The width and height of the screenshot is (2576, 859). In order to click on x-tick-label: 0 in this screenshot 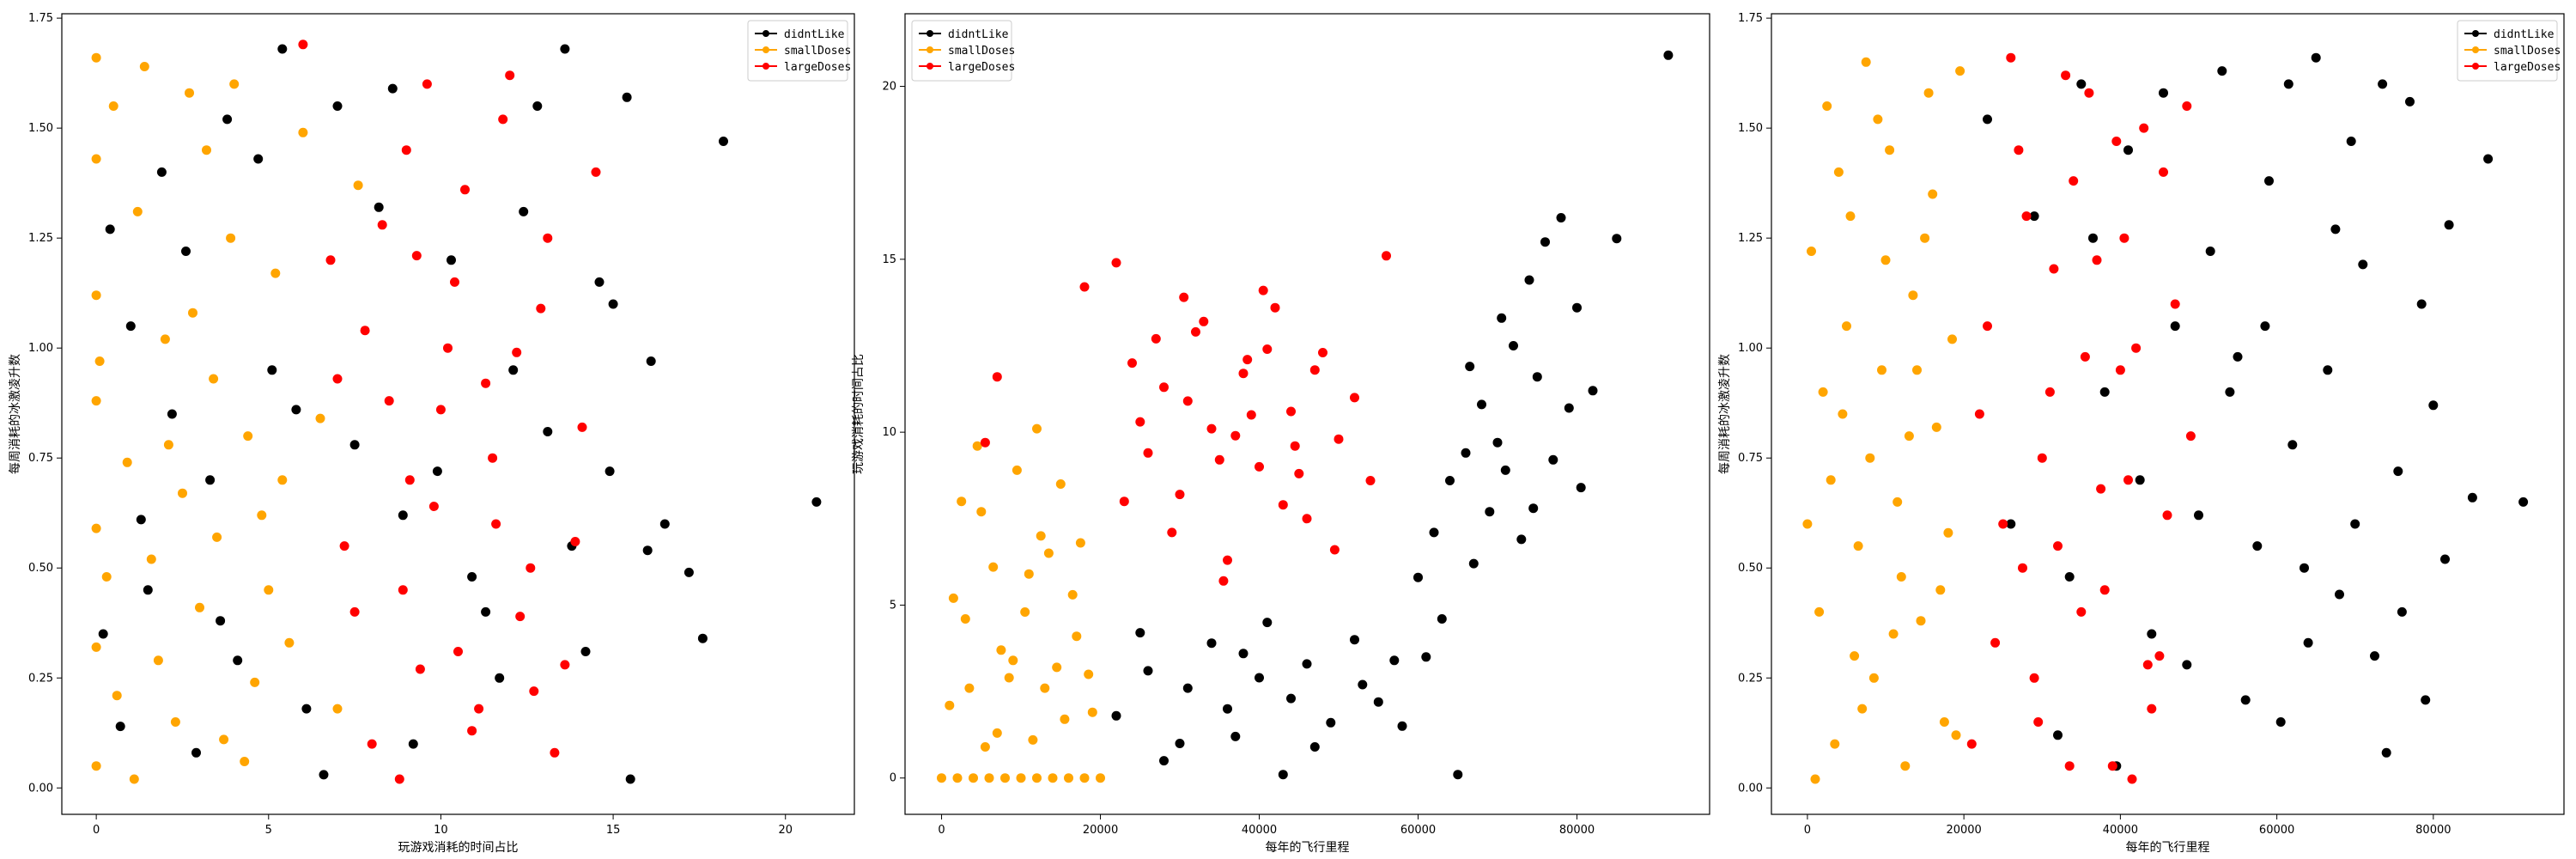, I will do `click(1807, 831)`.